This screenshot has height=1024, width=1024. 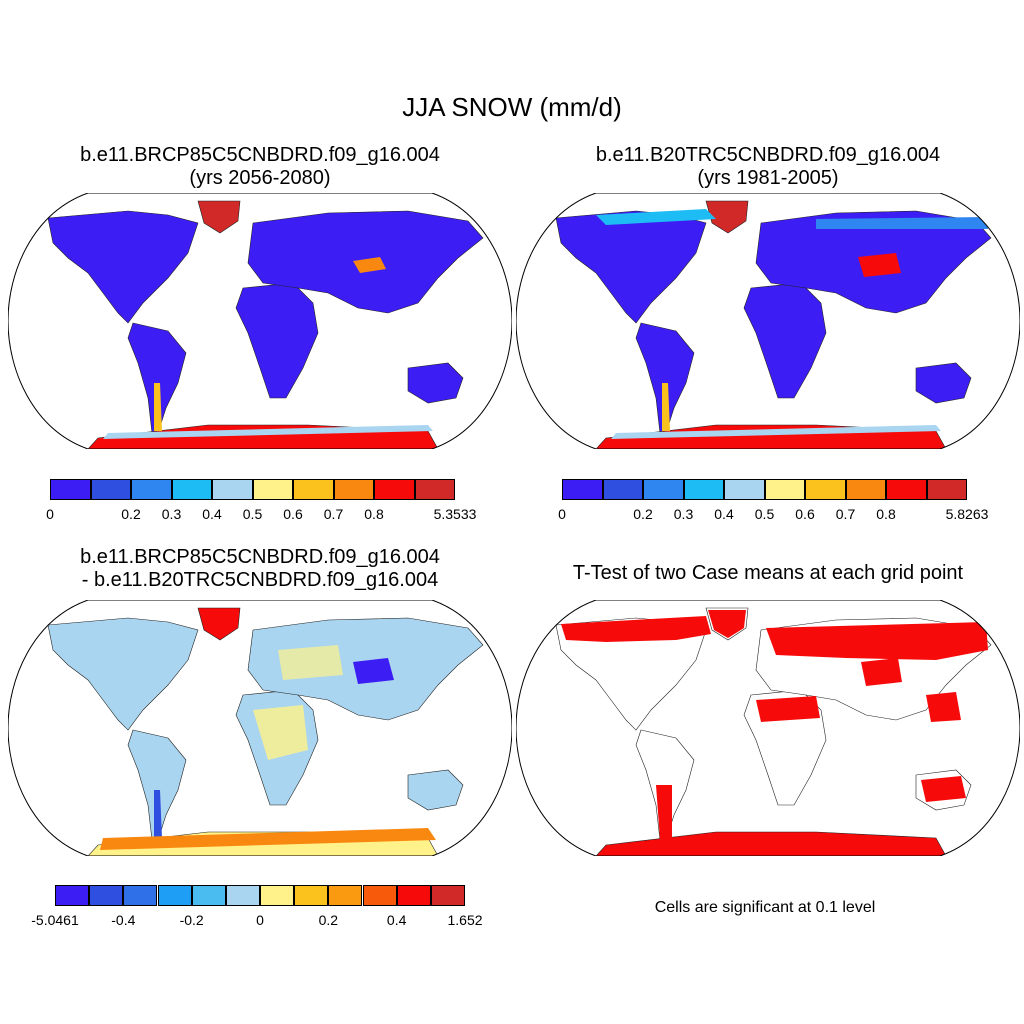 I want to click on colorbar-tick-label: 5.3533, so click(x=455, y=514).